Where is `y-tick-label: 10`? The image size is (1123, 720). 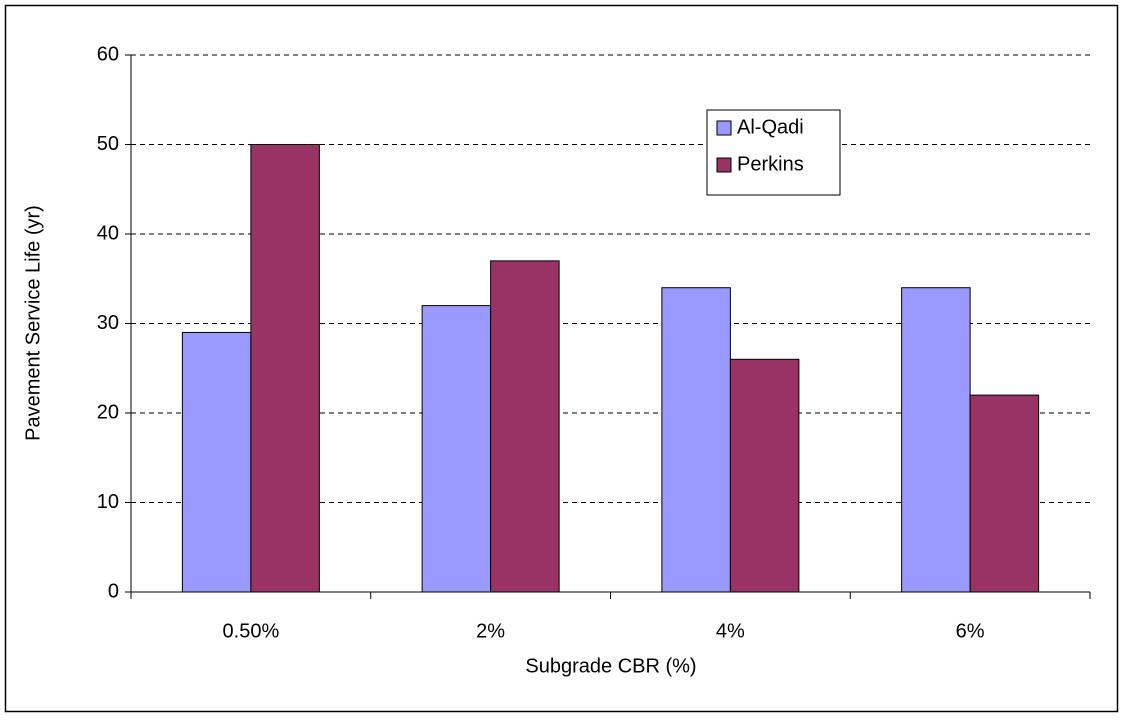
y-tick-label: 10 is located at coordinates (108, 502).